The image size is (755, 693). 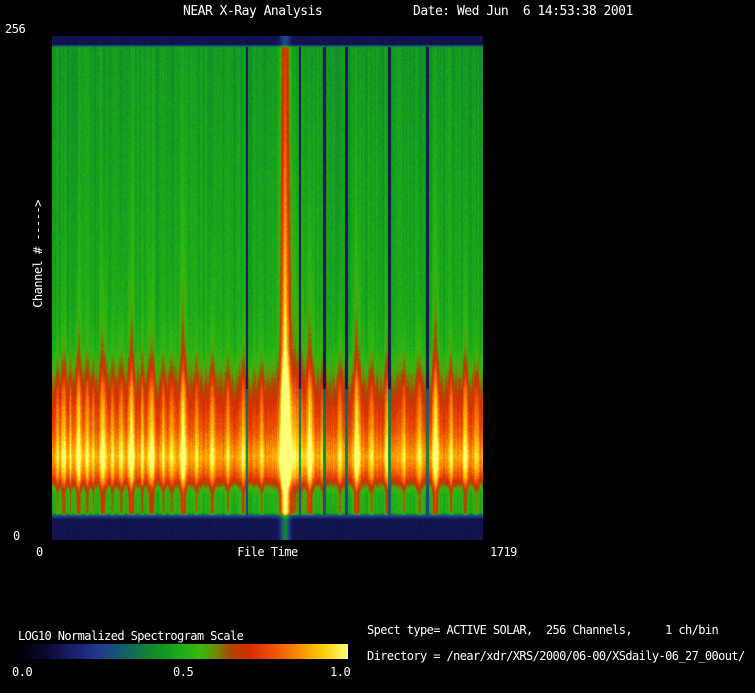 What do you see at coordinates (253, 11) in the screenshot?
I see `page-title: NEAR X-Ray Analysis` at bounding box center [253, 11].